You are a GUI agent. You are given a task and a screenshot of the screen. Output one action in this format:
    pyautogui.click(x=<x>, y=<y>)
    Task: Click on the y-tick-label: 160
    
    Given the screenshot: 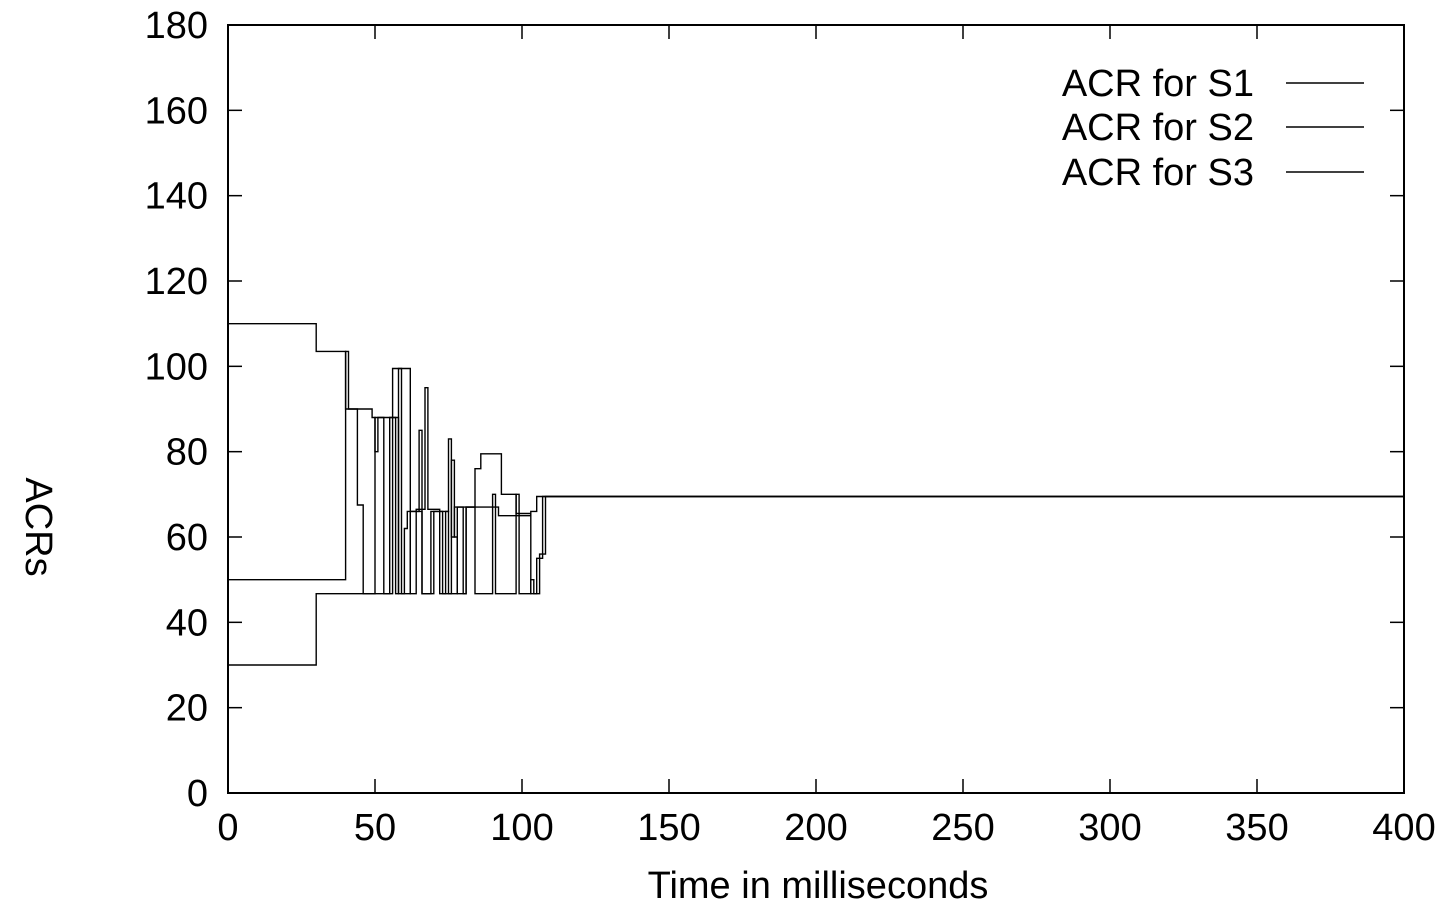 What is the action you would take?
    pyautogui.click(x=176, y=111)
    